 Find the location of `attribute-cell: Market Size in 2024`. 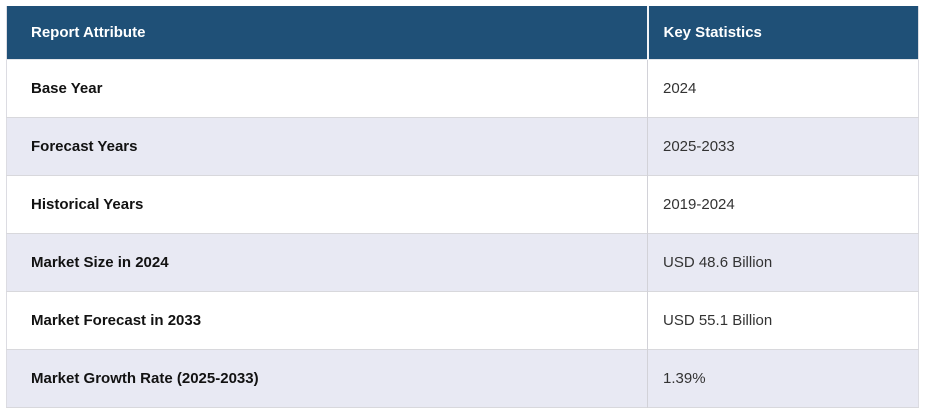

attribute-cell: Market Size in 2024 is located at coordinates (327, 262).